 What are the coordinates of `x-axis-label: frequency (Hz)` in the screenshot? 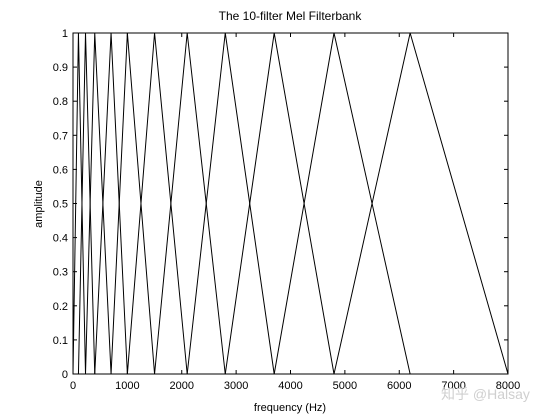 It's located at (290, 408).